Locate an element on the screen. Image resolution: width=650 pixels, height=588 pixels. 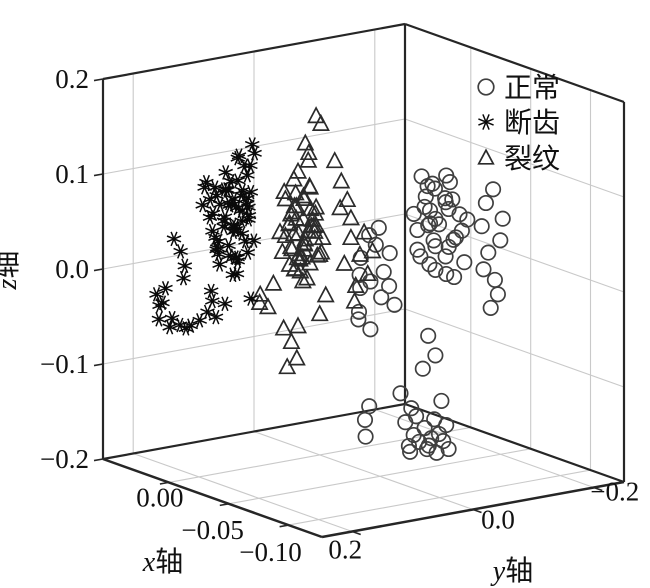
z-tick-label: −0.2 is located at coordinates (64, 459).